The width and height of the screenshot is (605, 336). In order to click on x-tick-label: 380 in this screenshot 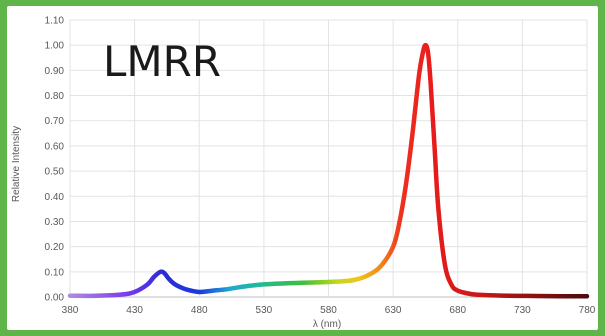, I will do `click(70, 310)`.